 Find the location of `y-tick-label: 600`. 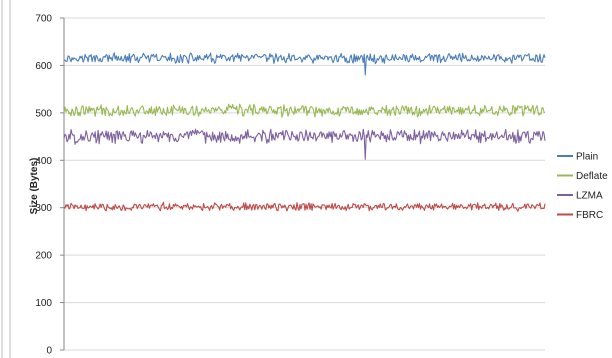

y-tick-label: 600 is located at coordinates (43, 66).